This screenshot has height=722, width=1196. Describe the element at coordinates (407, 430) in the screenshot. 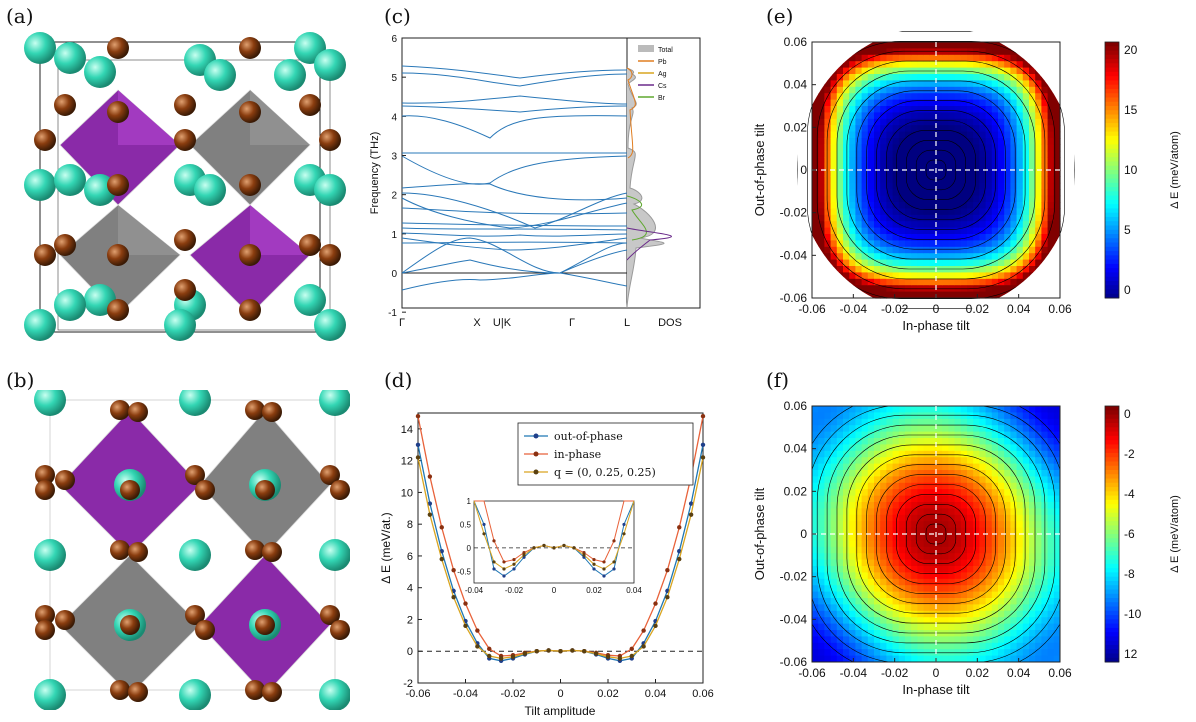

I see `tilt-ytick-label: 14` at that location.